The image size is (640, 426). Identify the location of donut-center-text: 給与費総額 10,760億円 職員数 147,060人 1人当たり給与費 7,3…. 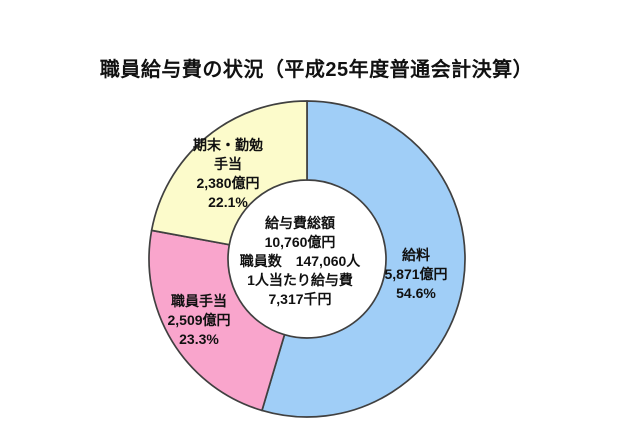
(300, 261).